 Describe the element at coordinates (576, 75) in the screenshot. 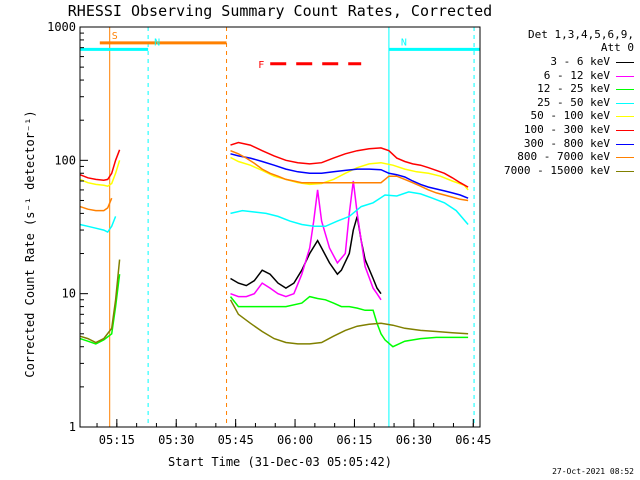

I see `legend-label-1: 6 - 12 keV` at that location.